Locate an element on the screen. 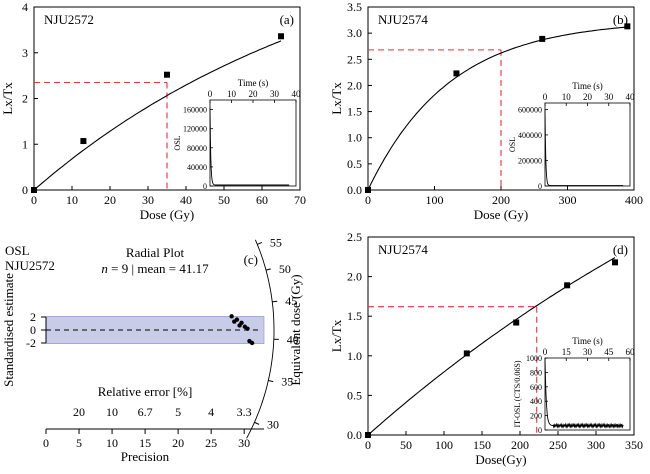 This screenshot has height=474, width=650. y-tick-label: 3.0 is located at coordinates (354, 33).